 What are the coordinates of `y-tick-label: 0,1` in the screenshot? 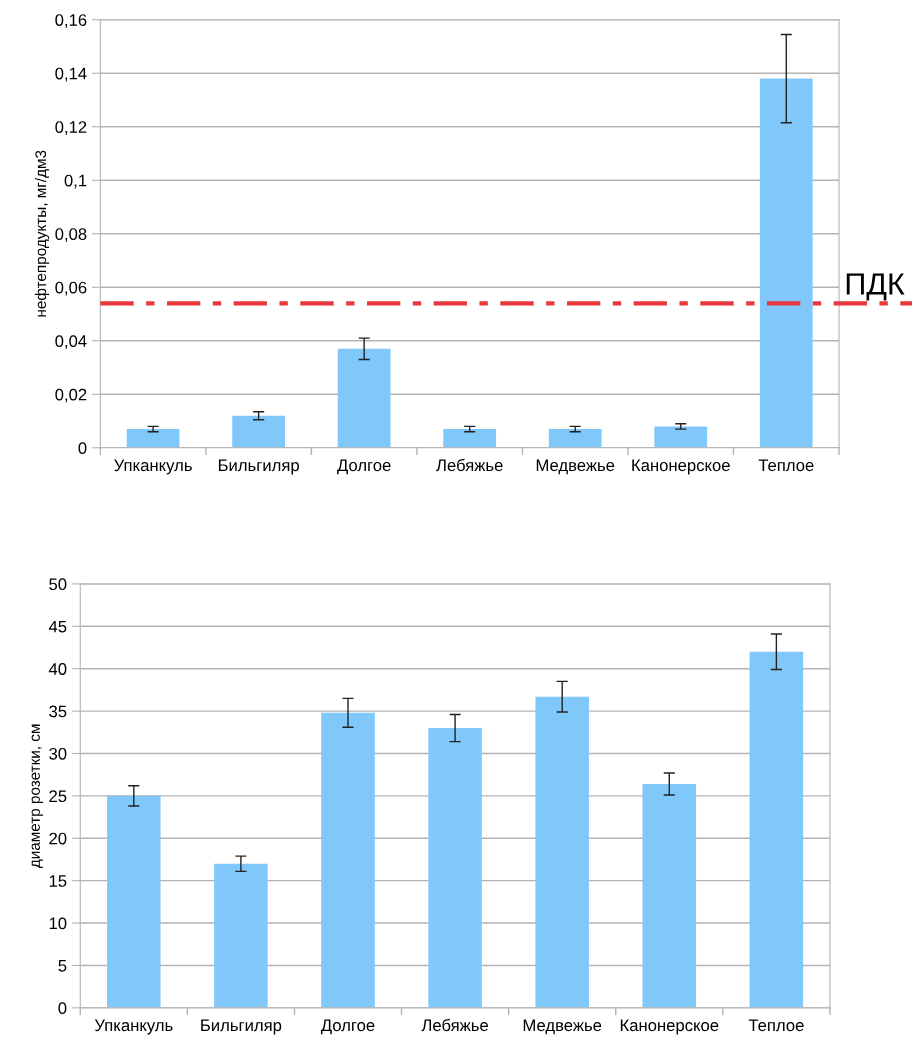 It's located at (75, 181).